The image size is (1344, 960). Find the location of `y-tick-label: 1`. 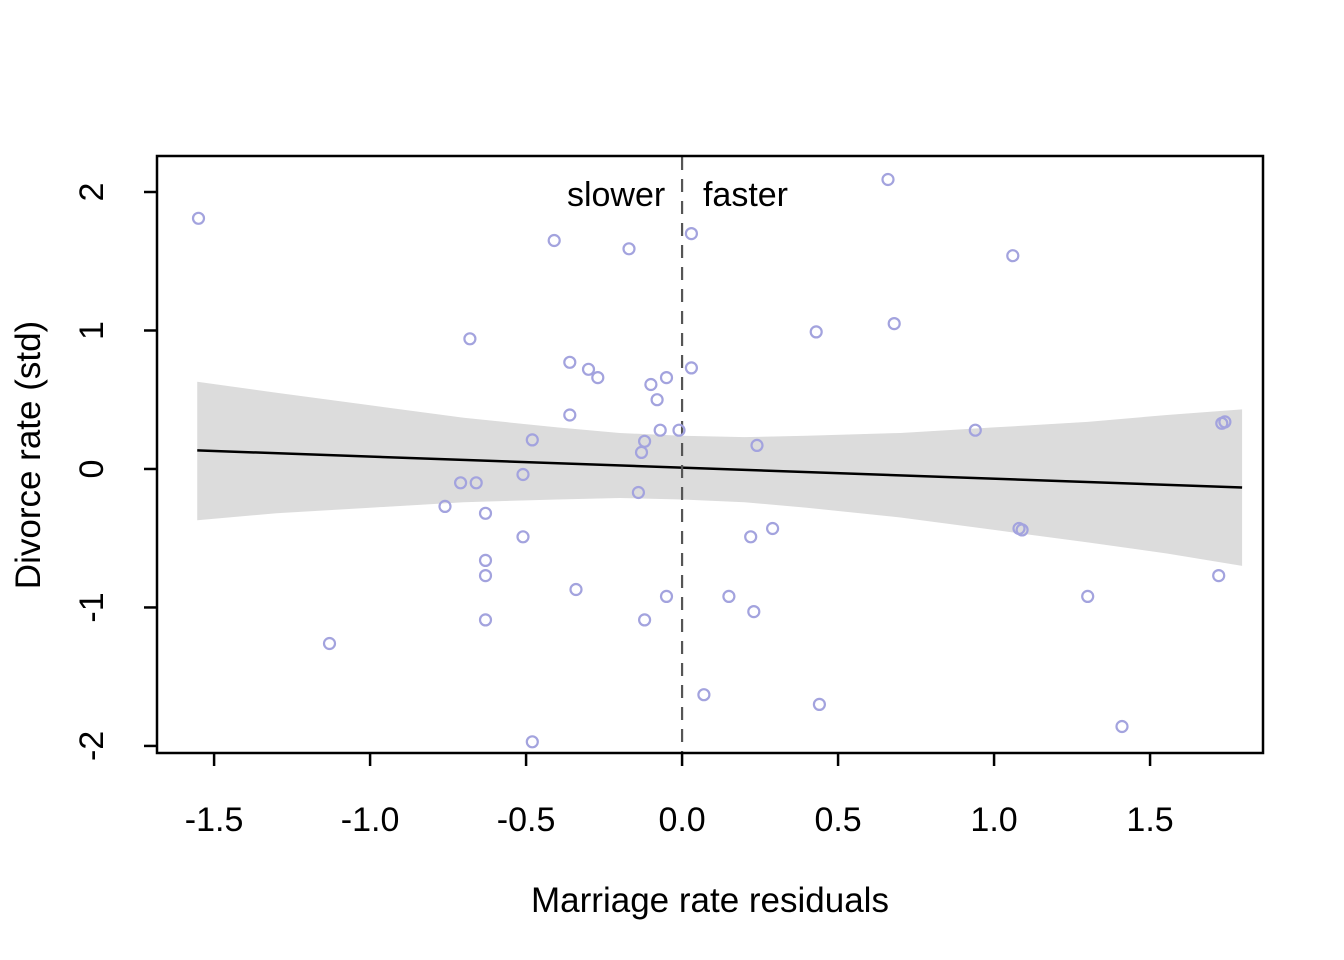

y-tick-label: 1 is located at coordinates (92, 330).